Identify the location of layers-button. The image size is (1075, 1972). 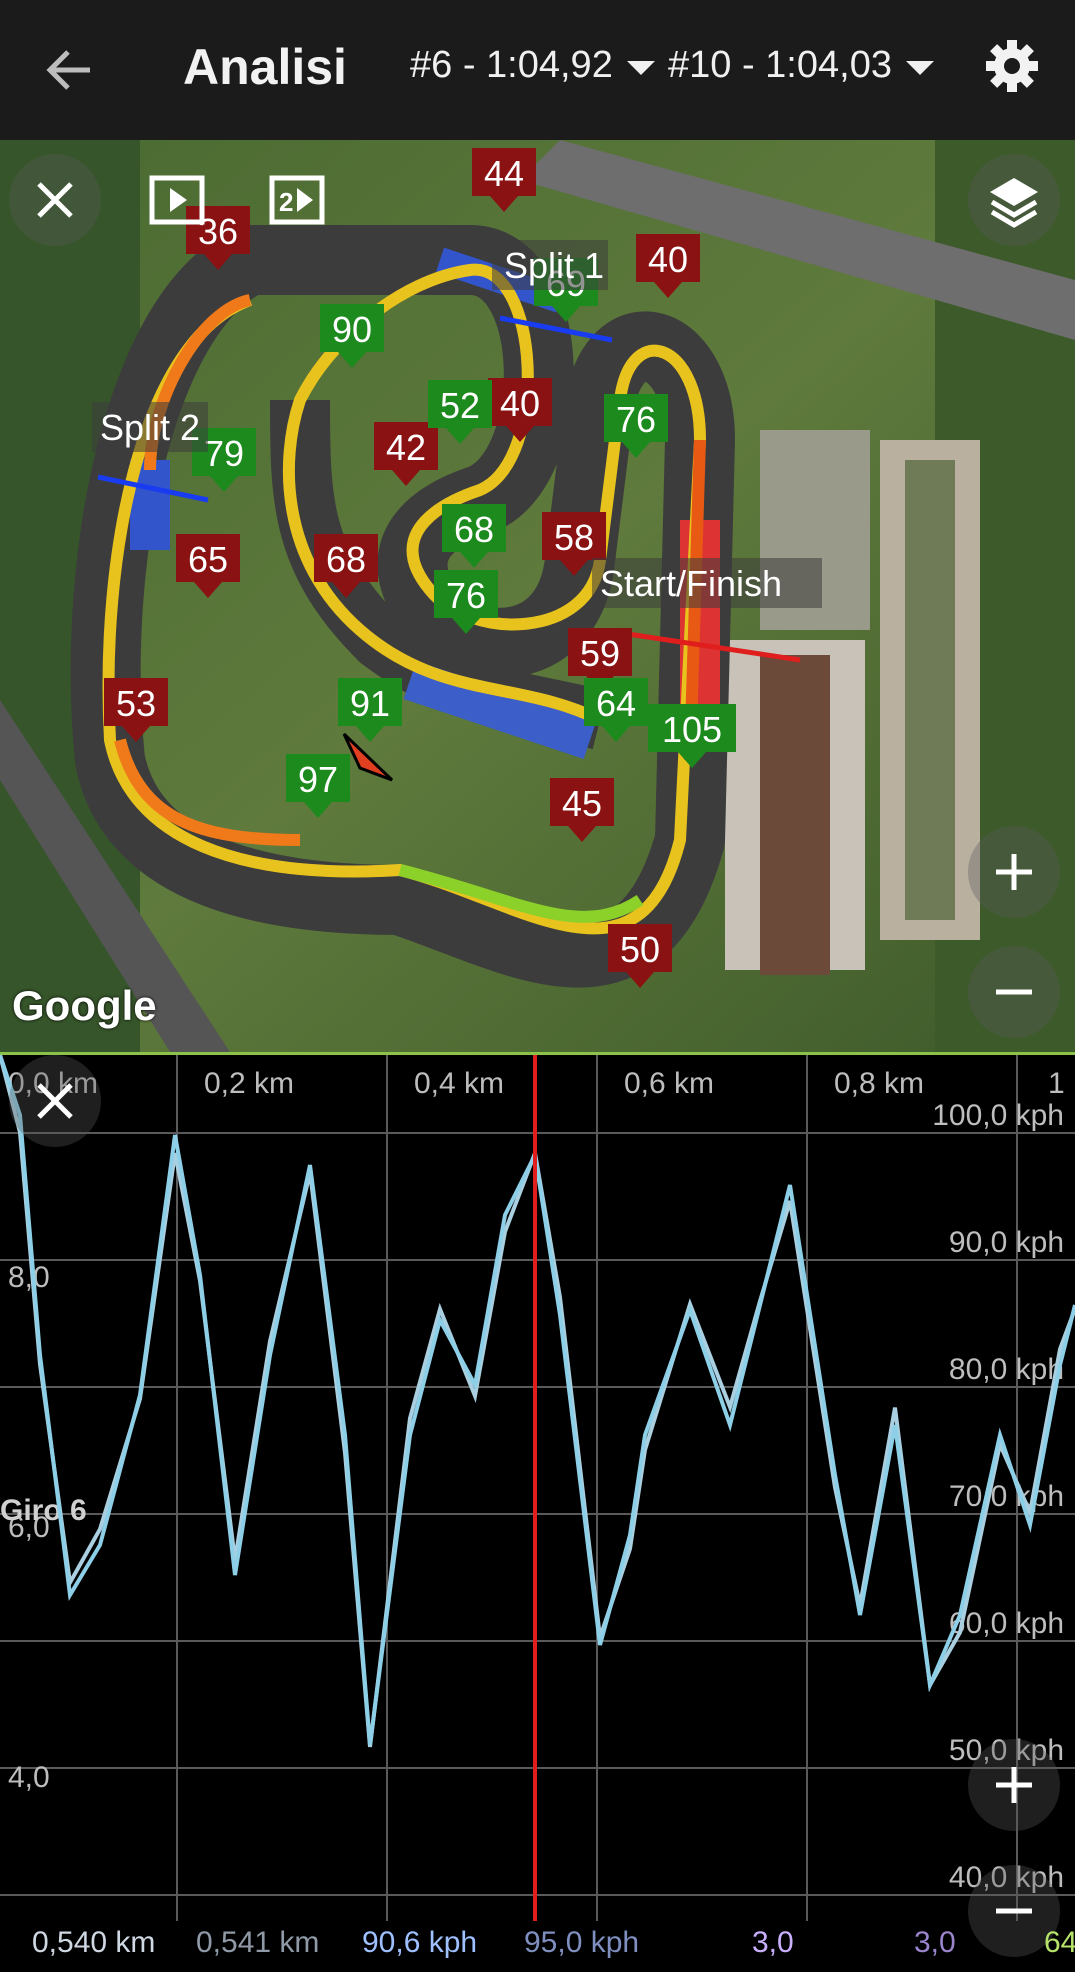
(1014, 200).